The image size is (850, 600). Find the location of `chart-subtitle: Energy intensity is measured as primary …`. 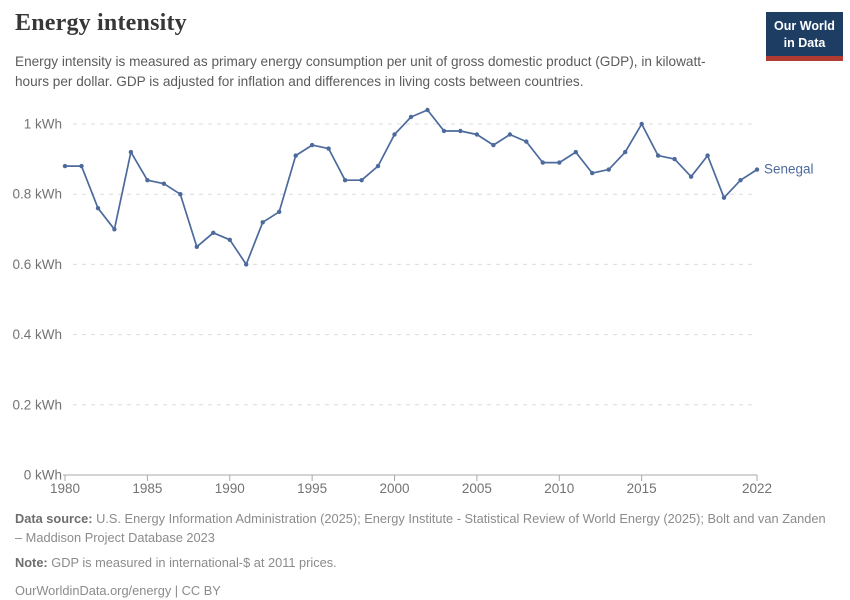

chart-subtitle: Energy intensity is measured as primary … is located at coordinates (360, 71).